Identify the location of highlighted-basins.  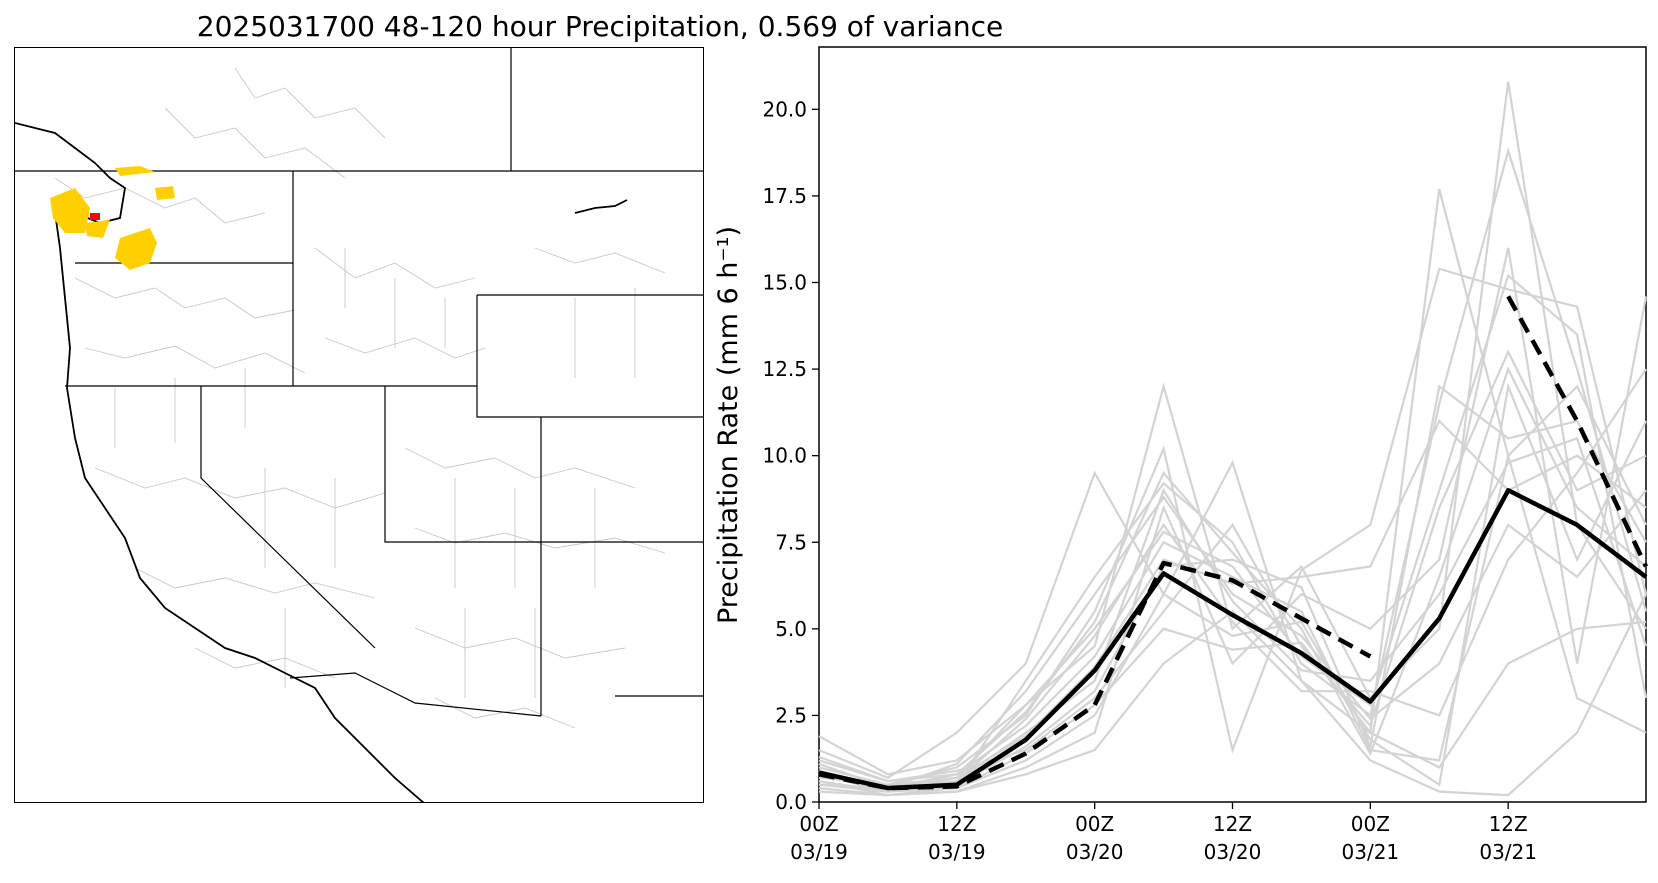
(112, 218).